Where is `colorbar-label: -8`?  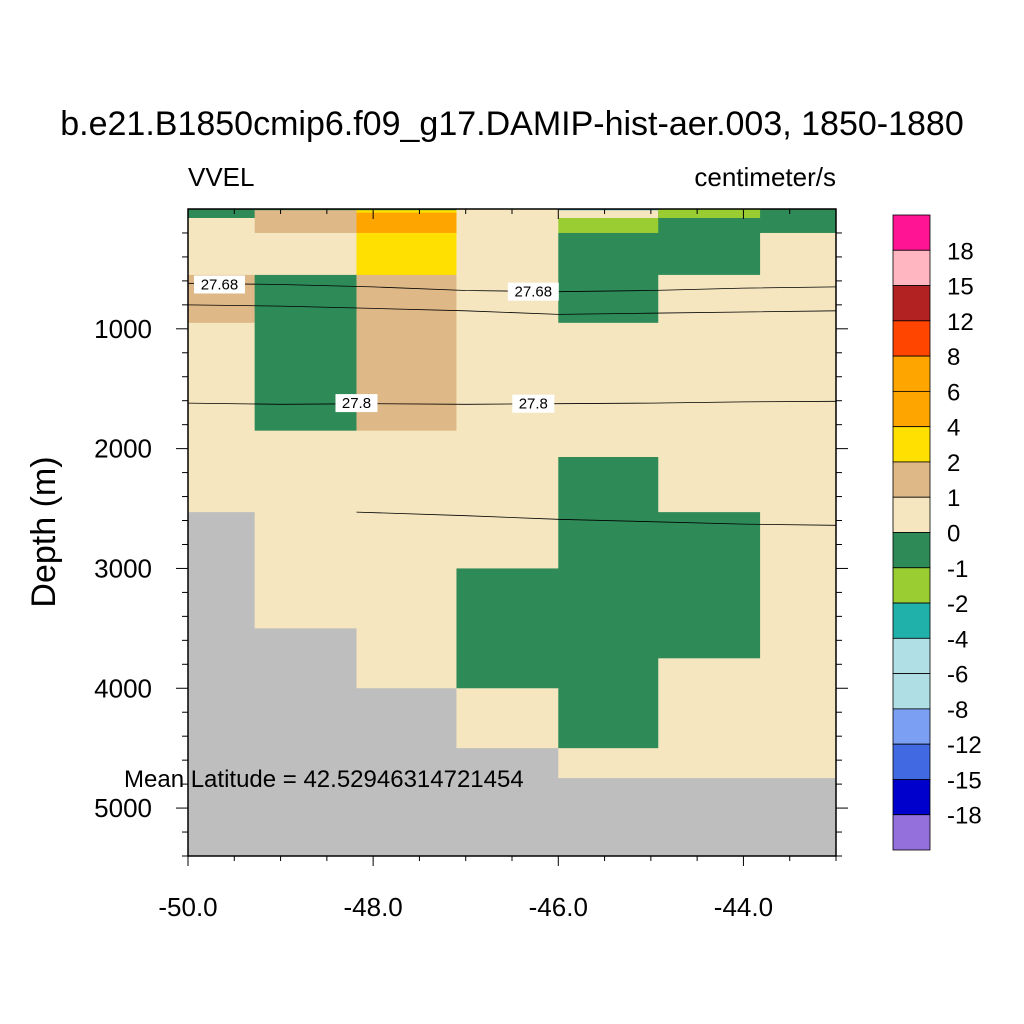
colorbar-label: -8 is located at coordinates (957, 710).